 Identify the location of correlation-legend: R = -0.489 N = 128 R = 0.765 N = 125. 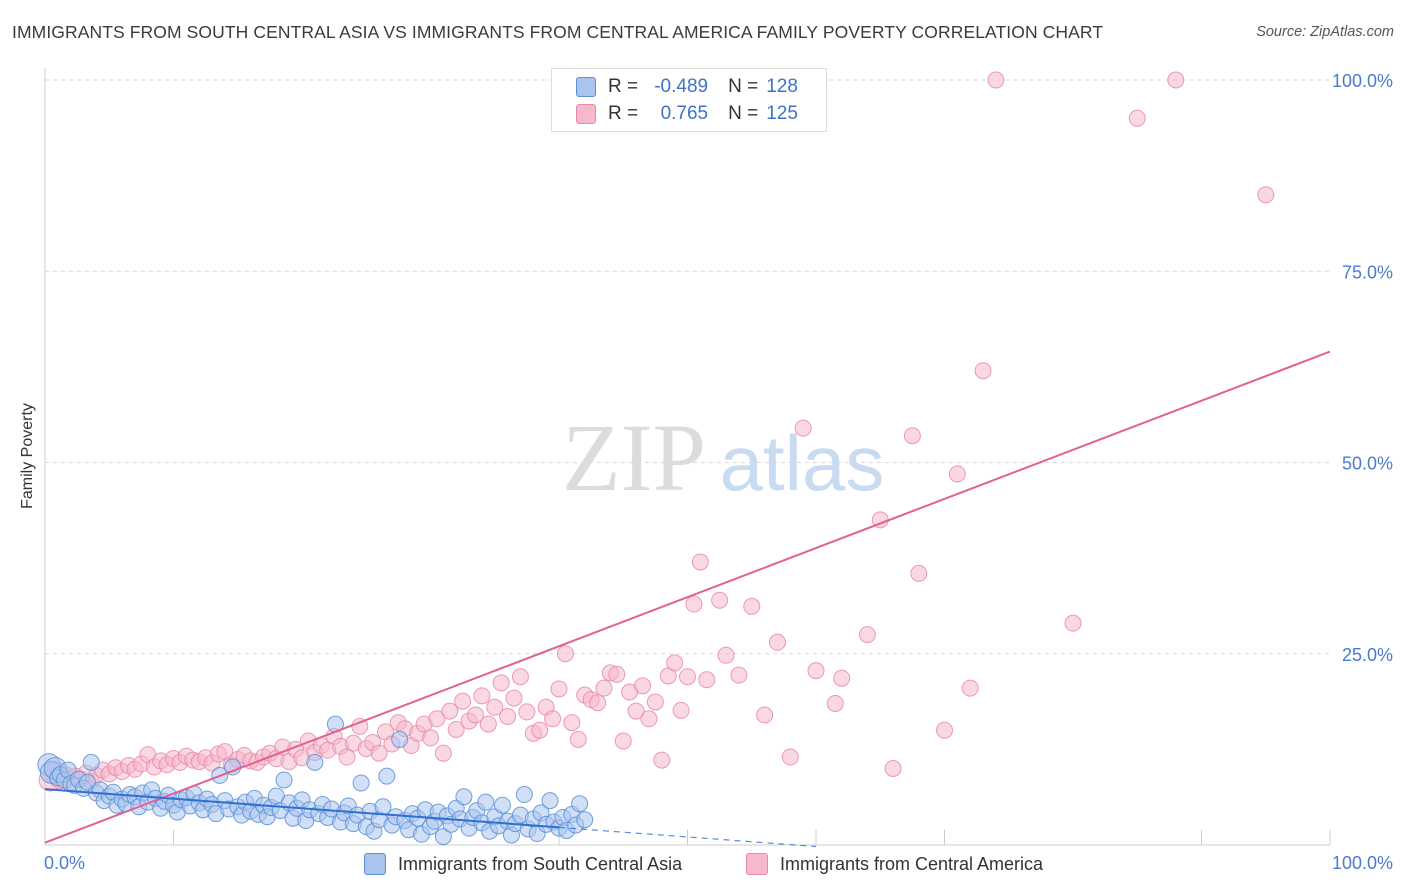
(689, 100).